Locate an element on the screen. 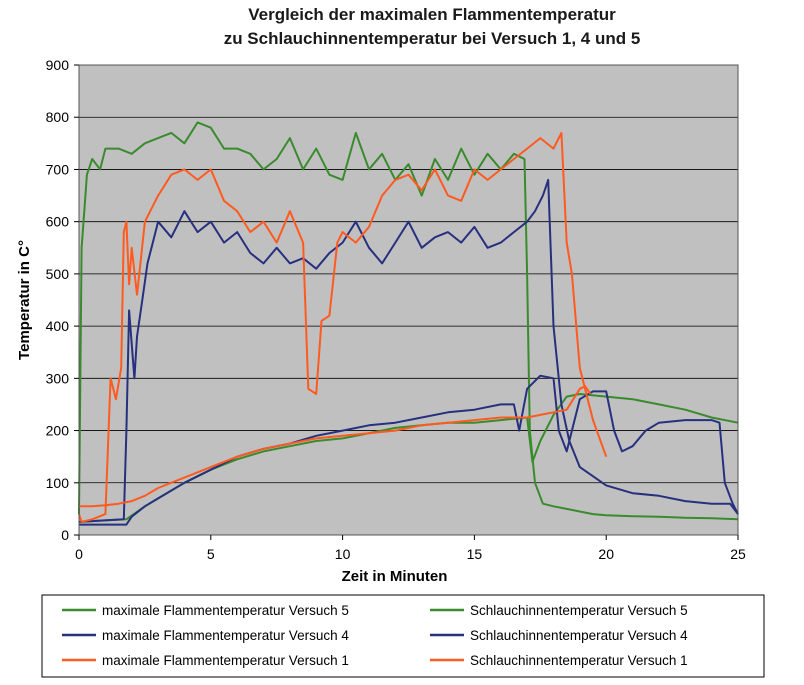  x-tick-label: 20 is located at coordinates (606, 554).